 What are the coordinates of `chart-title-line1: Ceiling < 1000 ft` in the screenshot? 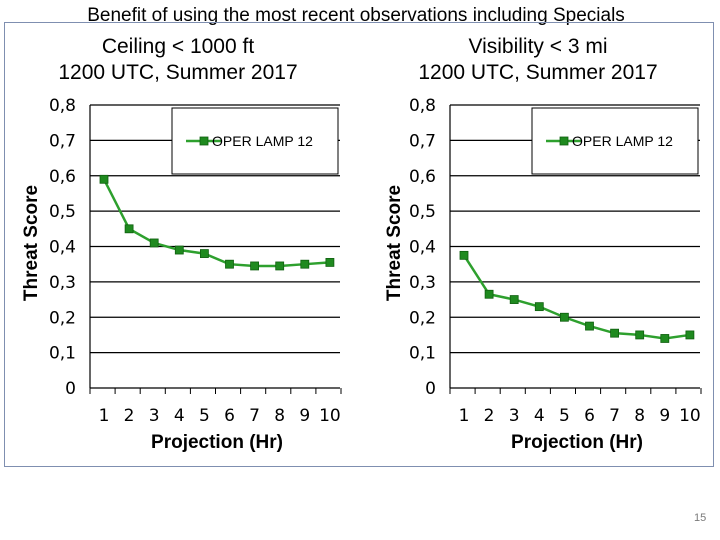 It's located at (178, 46).